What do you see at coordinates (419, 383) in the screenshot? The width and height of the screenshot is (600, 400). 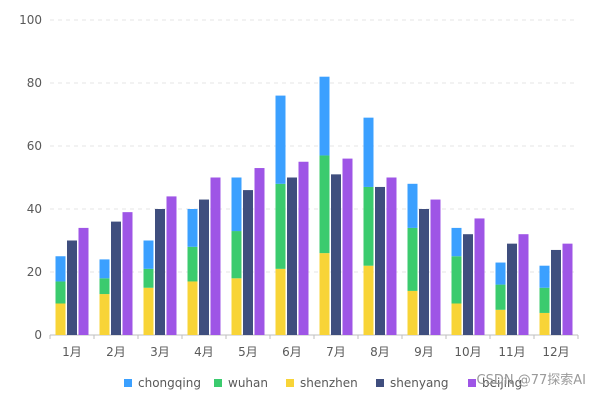 I see `legend-label: shenyang` at bounding box center [419, 383].